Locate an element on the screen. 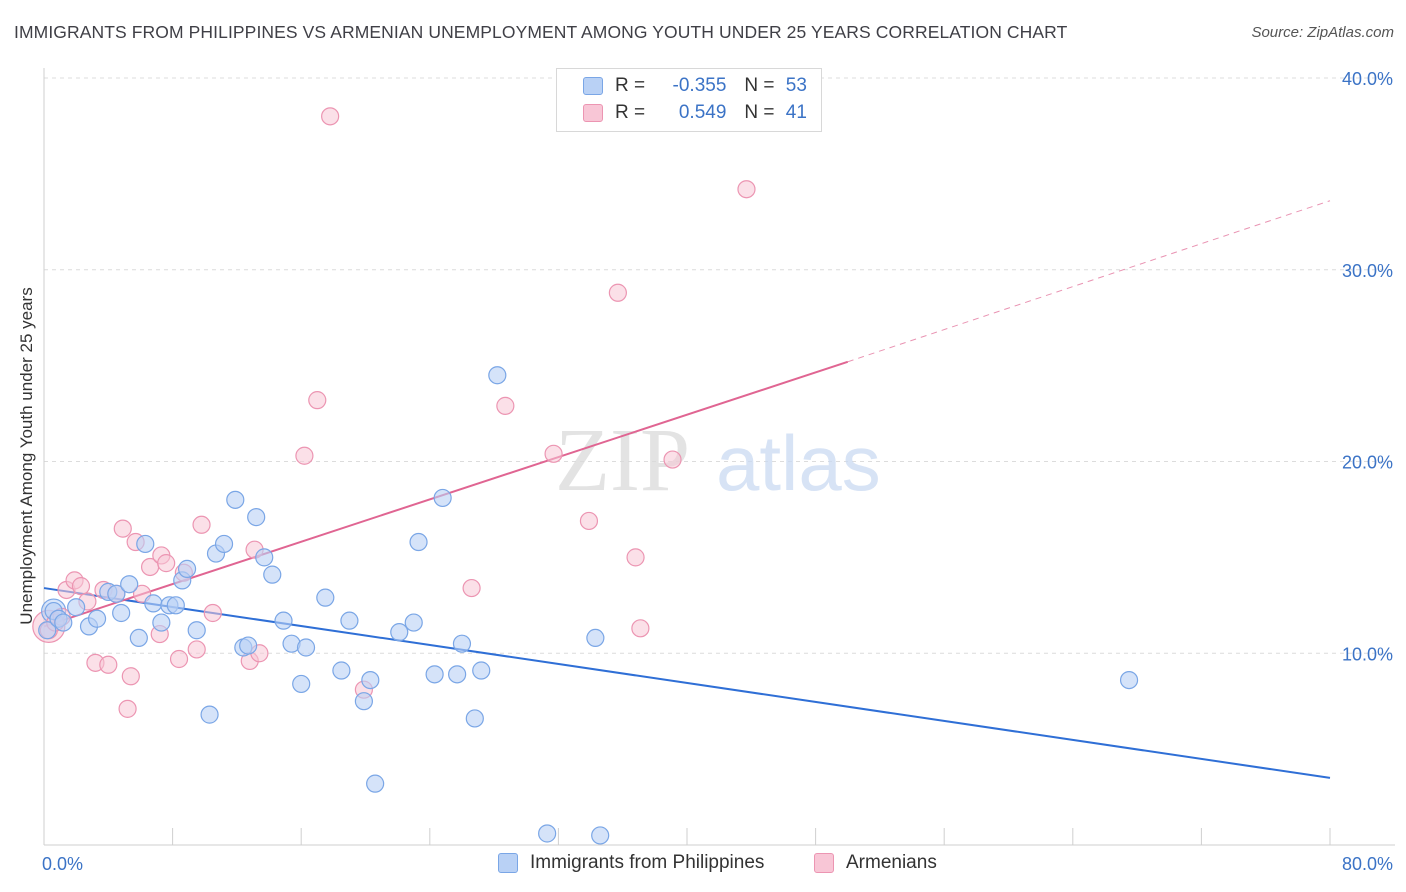 The width and height of the screenshot is (1406, 892). legend-swatch-blue is located at coordinates (593, 86).